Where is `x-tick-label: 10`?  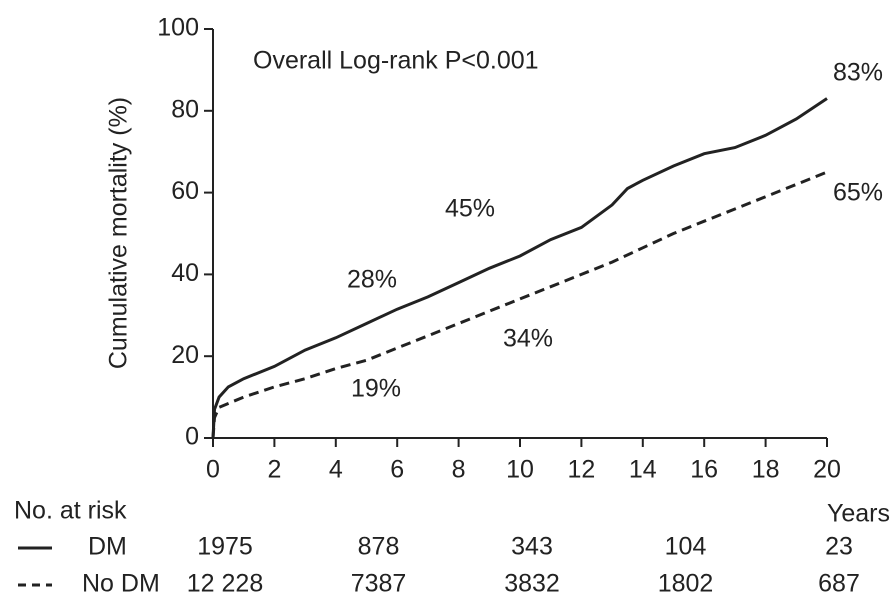 x-tick-label: 10 is located at coordinates (520, 470).